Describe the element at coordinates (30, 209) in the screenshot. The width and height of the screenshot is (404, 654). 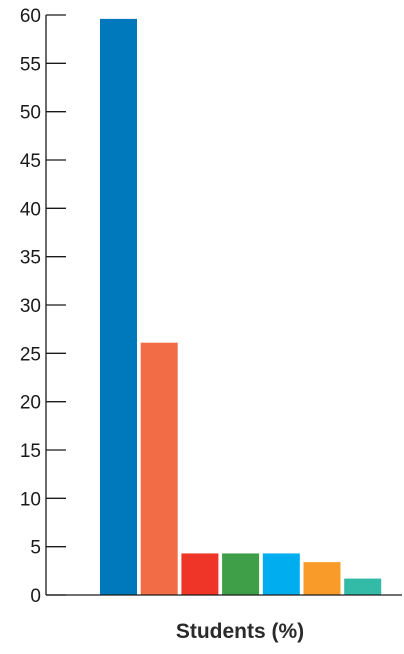
I see `y-tick-label: 40` at that location.